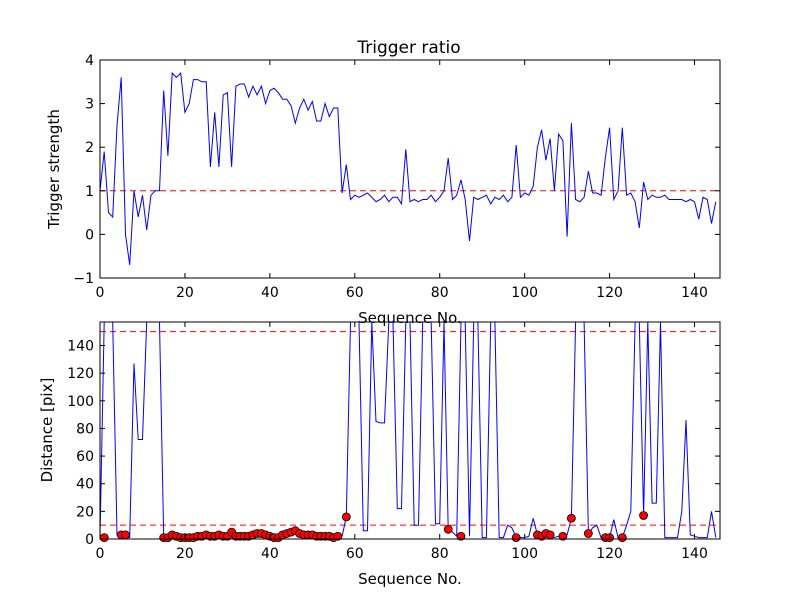 This screenshot has height=600, width=800. I want to click on y-tick-label: 3, so click(89, 105).